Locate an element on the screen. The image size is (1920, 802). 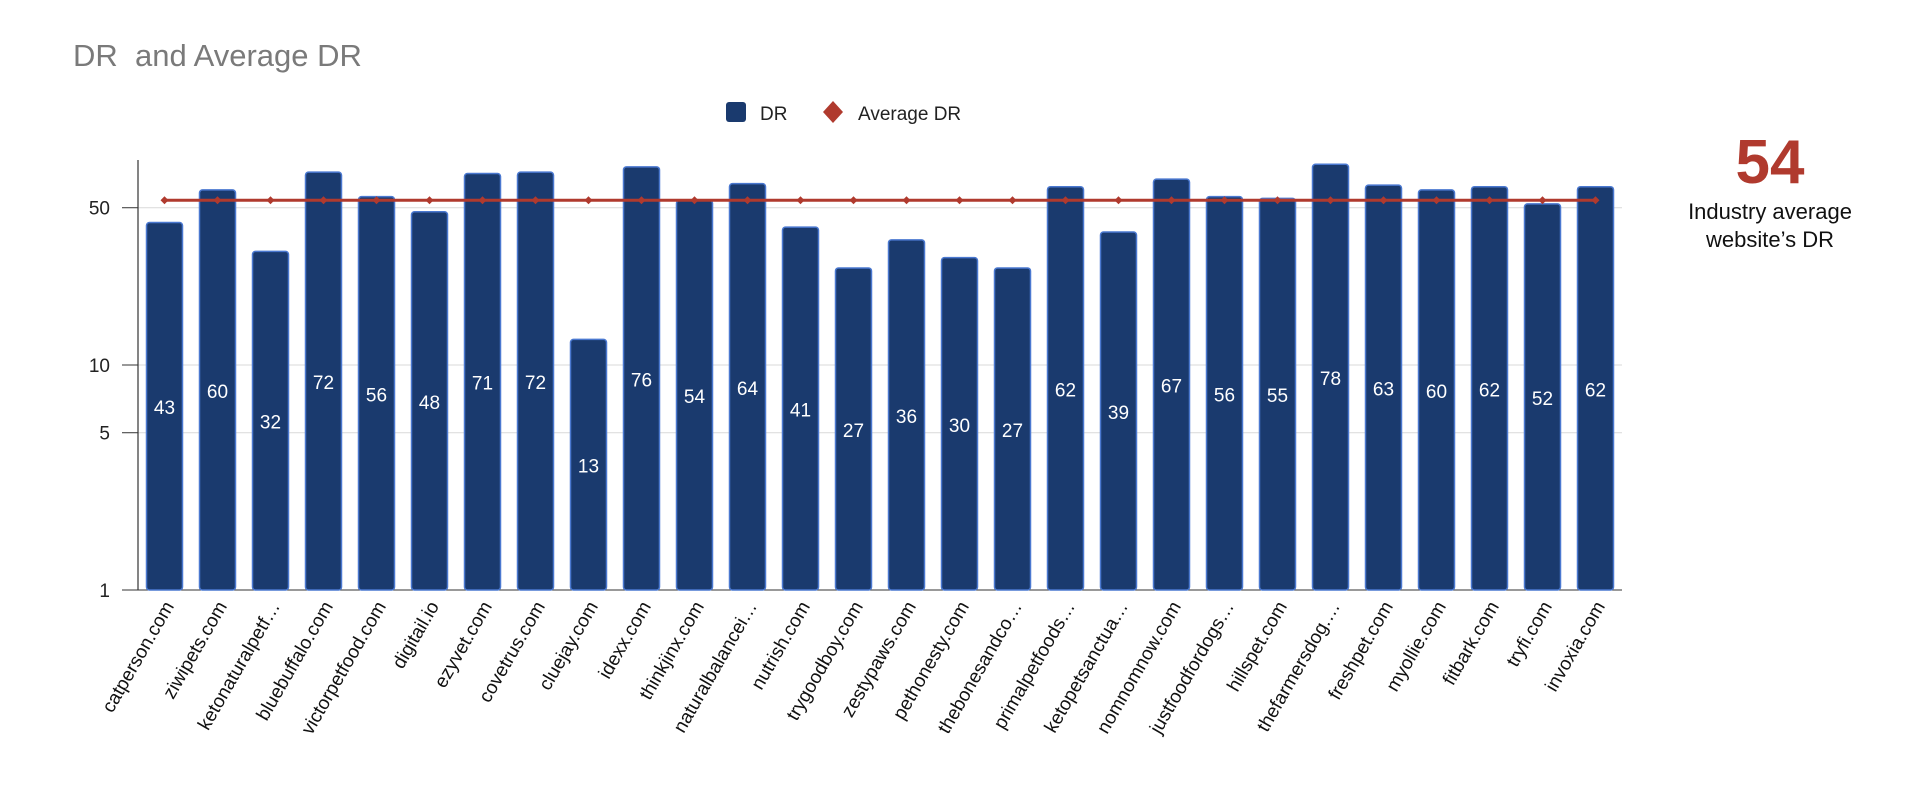
bar-covetrus.com is located at coordinates (535, 381).